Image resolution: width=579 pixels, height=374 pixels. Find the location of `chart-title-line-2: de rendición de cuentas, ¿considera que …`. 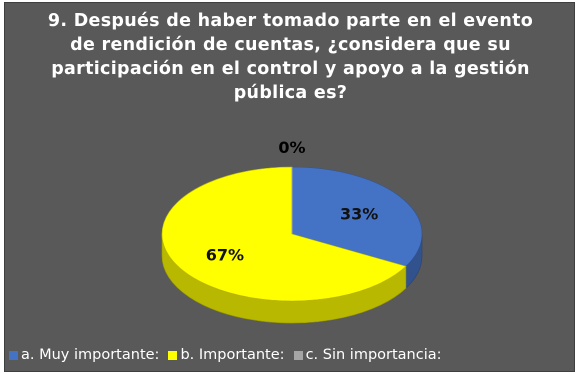

chart-title-line-2: de rendición de cuentas, ¿considera que … is located at coordinates (290, 45).